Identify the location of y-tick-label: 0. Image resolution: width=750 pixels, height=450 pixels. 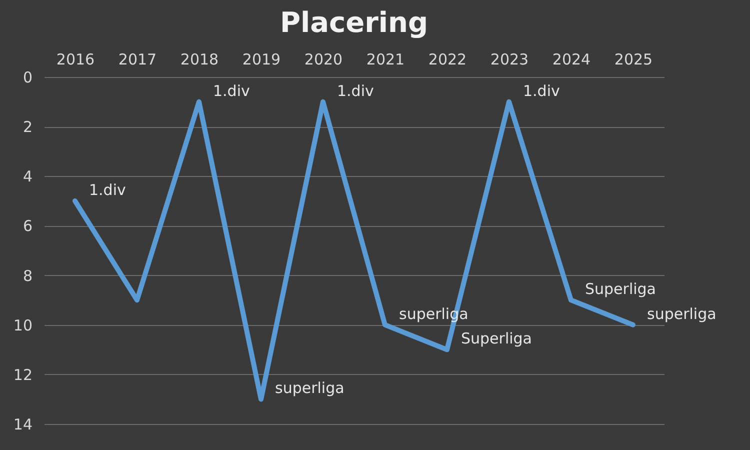
(27, 77).